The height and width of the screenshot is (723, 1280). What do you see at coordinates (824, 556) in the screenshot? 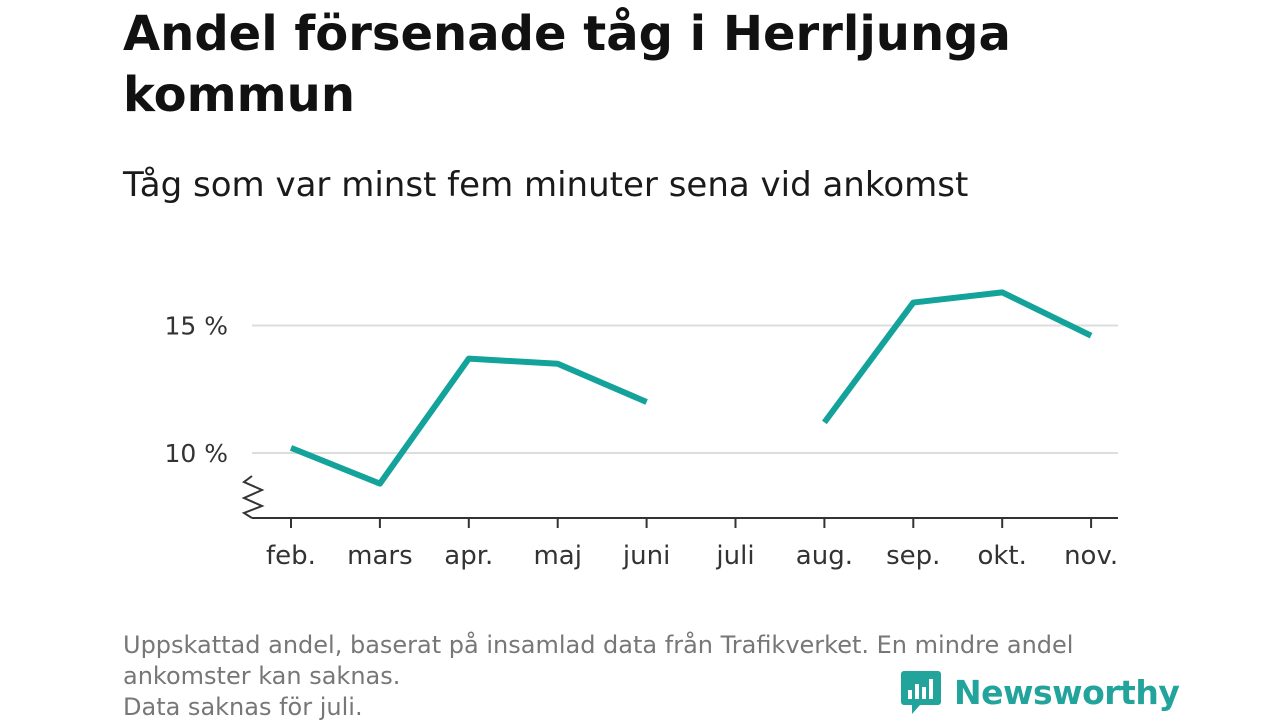
I see `x-tick-label: aug.` at bounding box center [824, 556].